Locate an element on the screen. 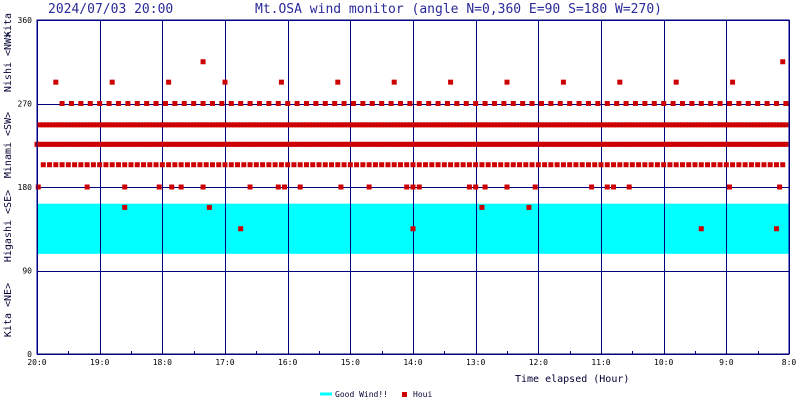 The height and width of the screenshot is (400, 800). x-tick-label: 9:0 is located at coordinates (726, 362).